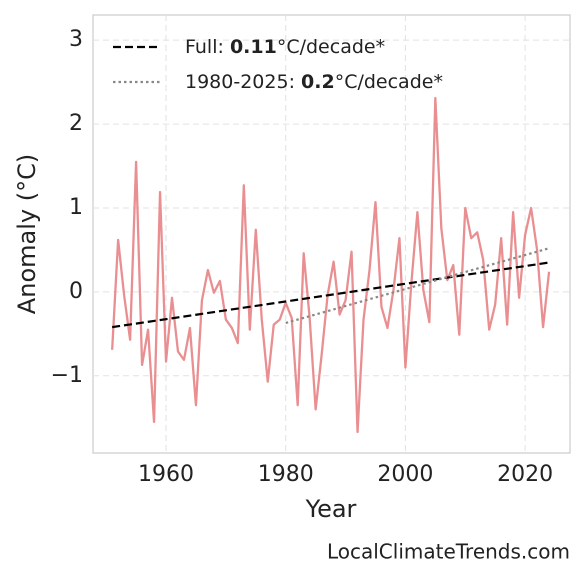 This screenshot has height=580, width=585. I want to click on x-axis-label: Year, so click(331, 509).